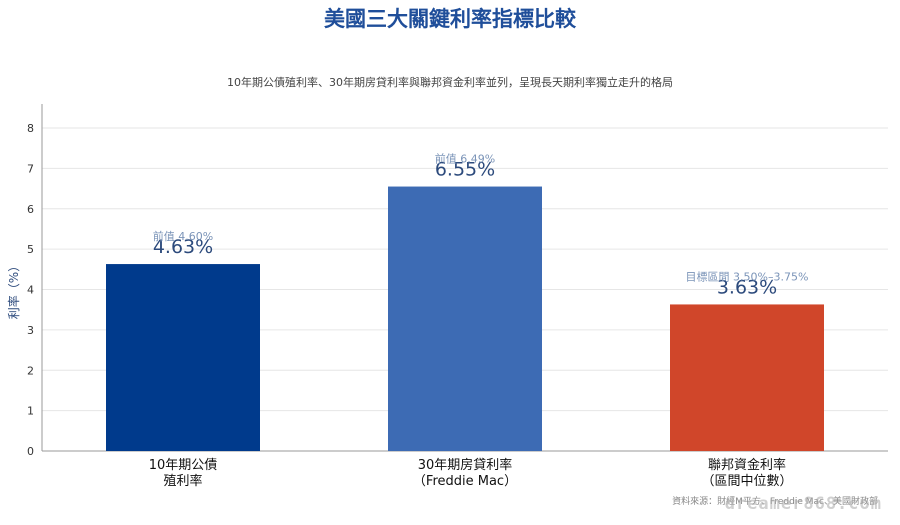  Describe the element at coordinates (450, 19) in the screenshot. I see `chart-title: 美國三大關鍵利率指標比較` at that location.